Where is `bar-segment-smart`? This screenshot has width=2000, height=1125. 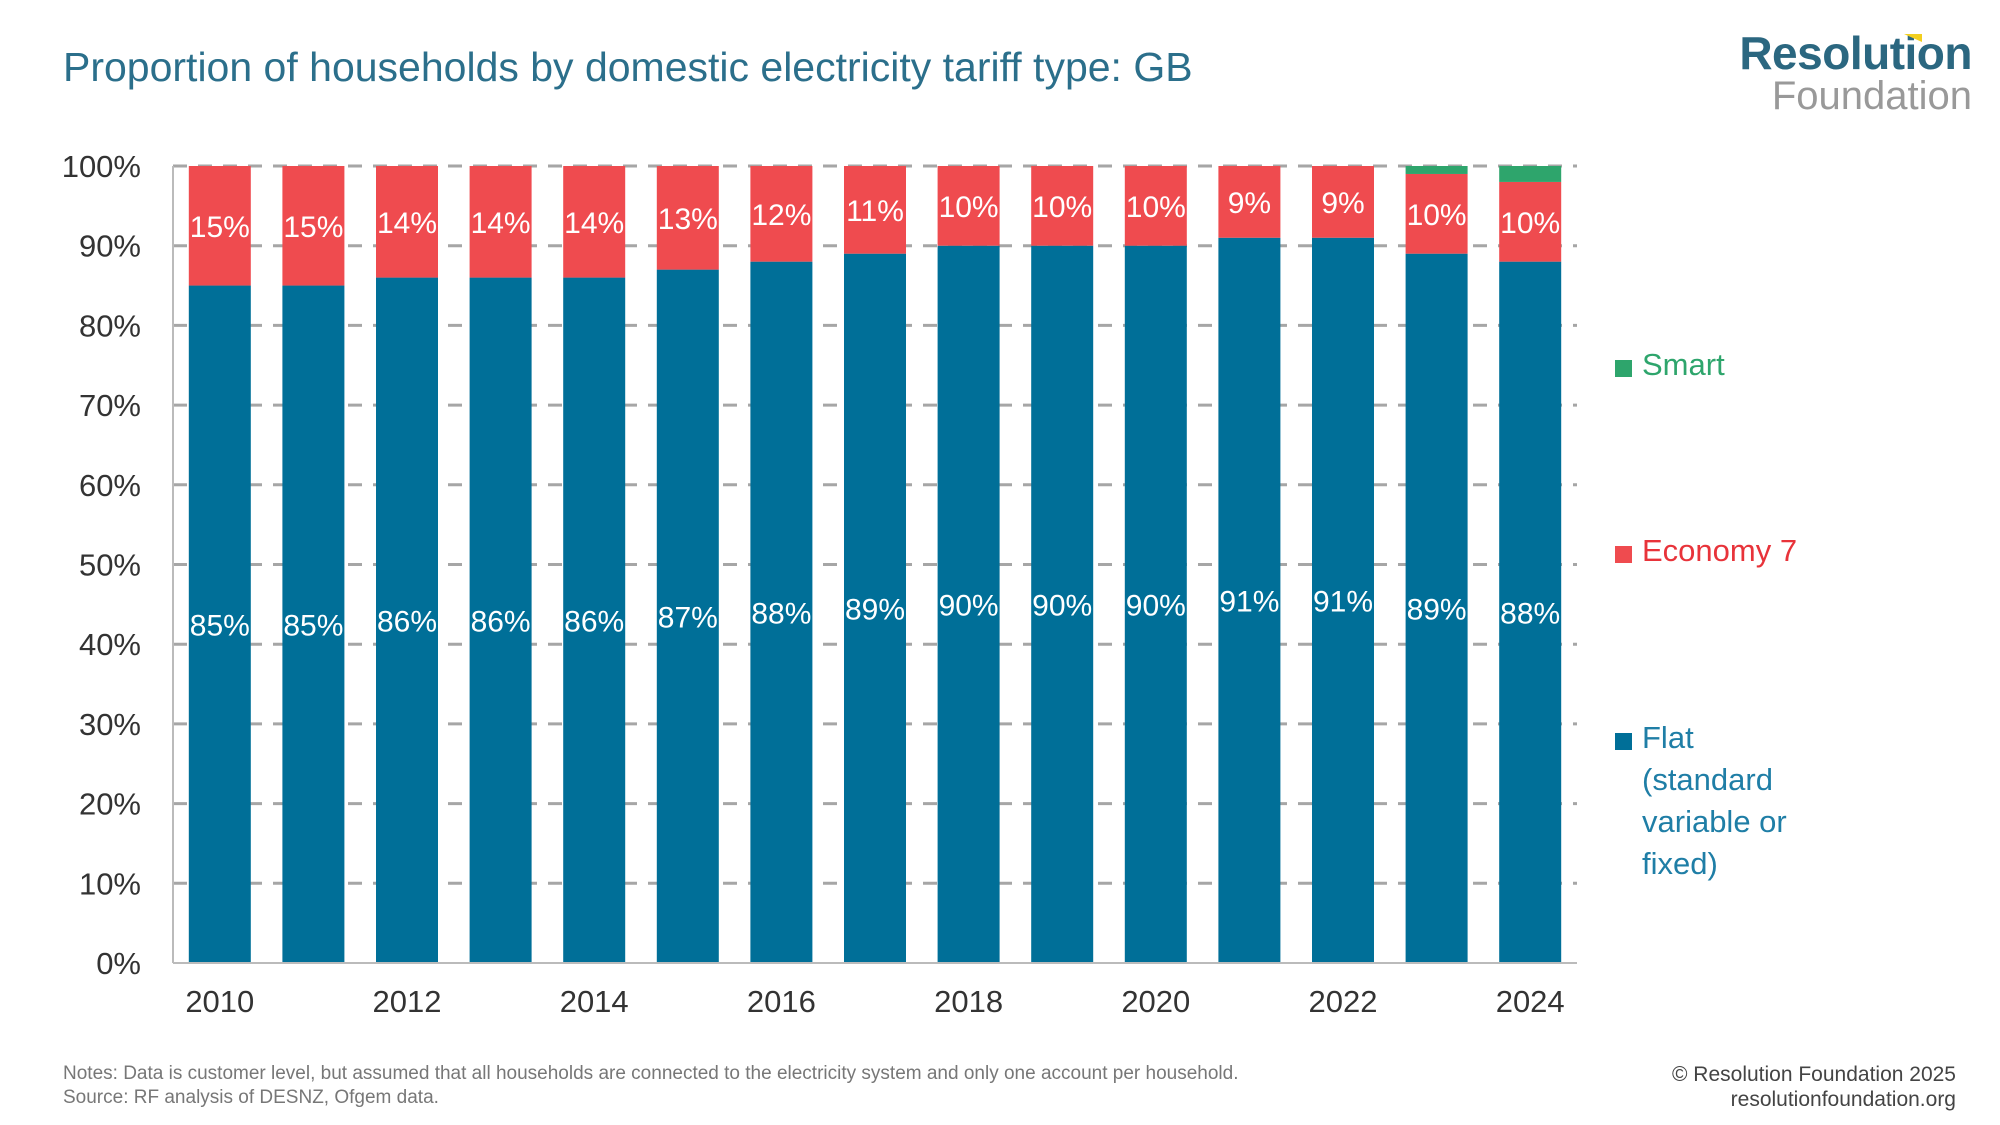 bar-segment-smart is located at coordinates (1530, 174).